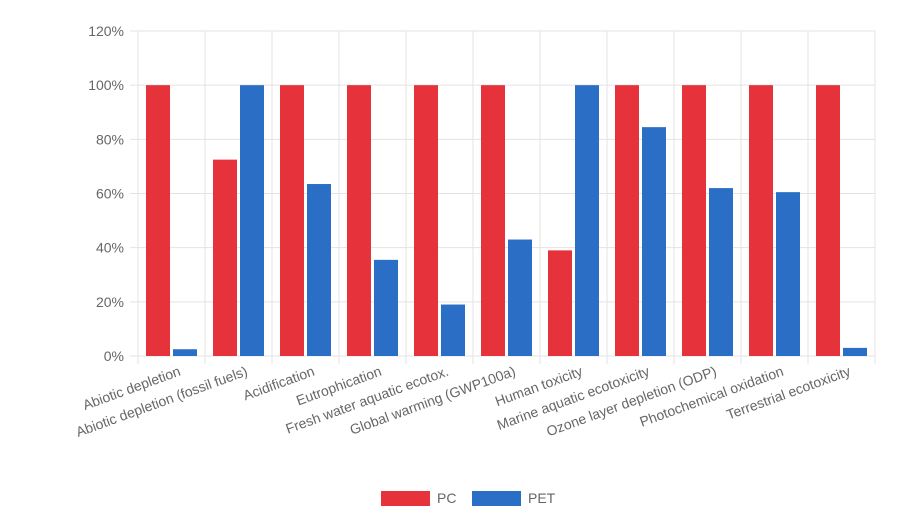 This screenshot has height=523, width=918. Describe the element at coordinates (110, 248) in the screenshot. I see `y-tick-label: 40%` at that location.